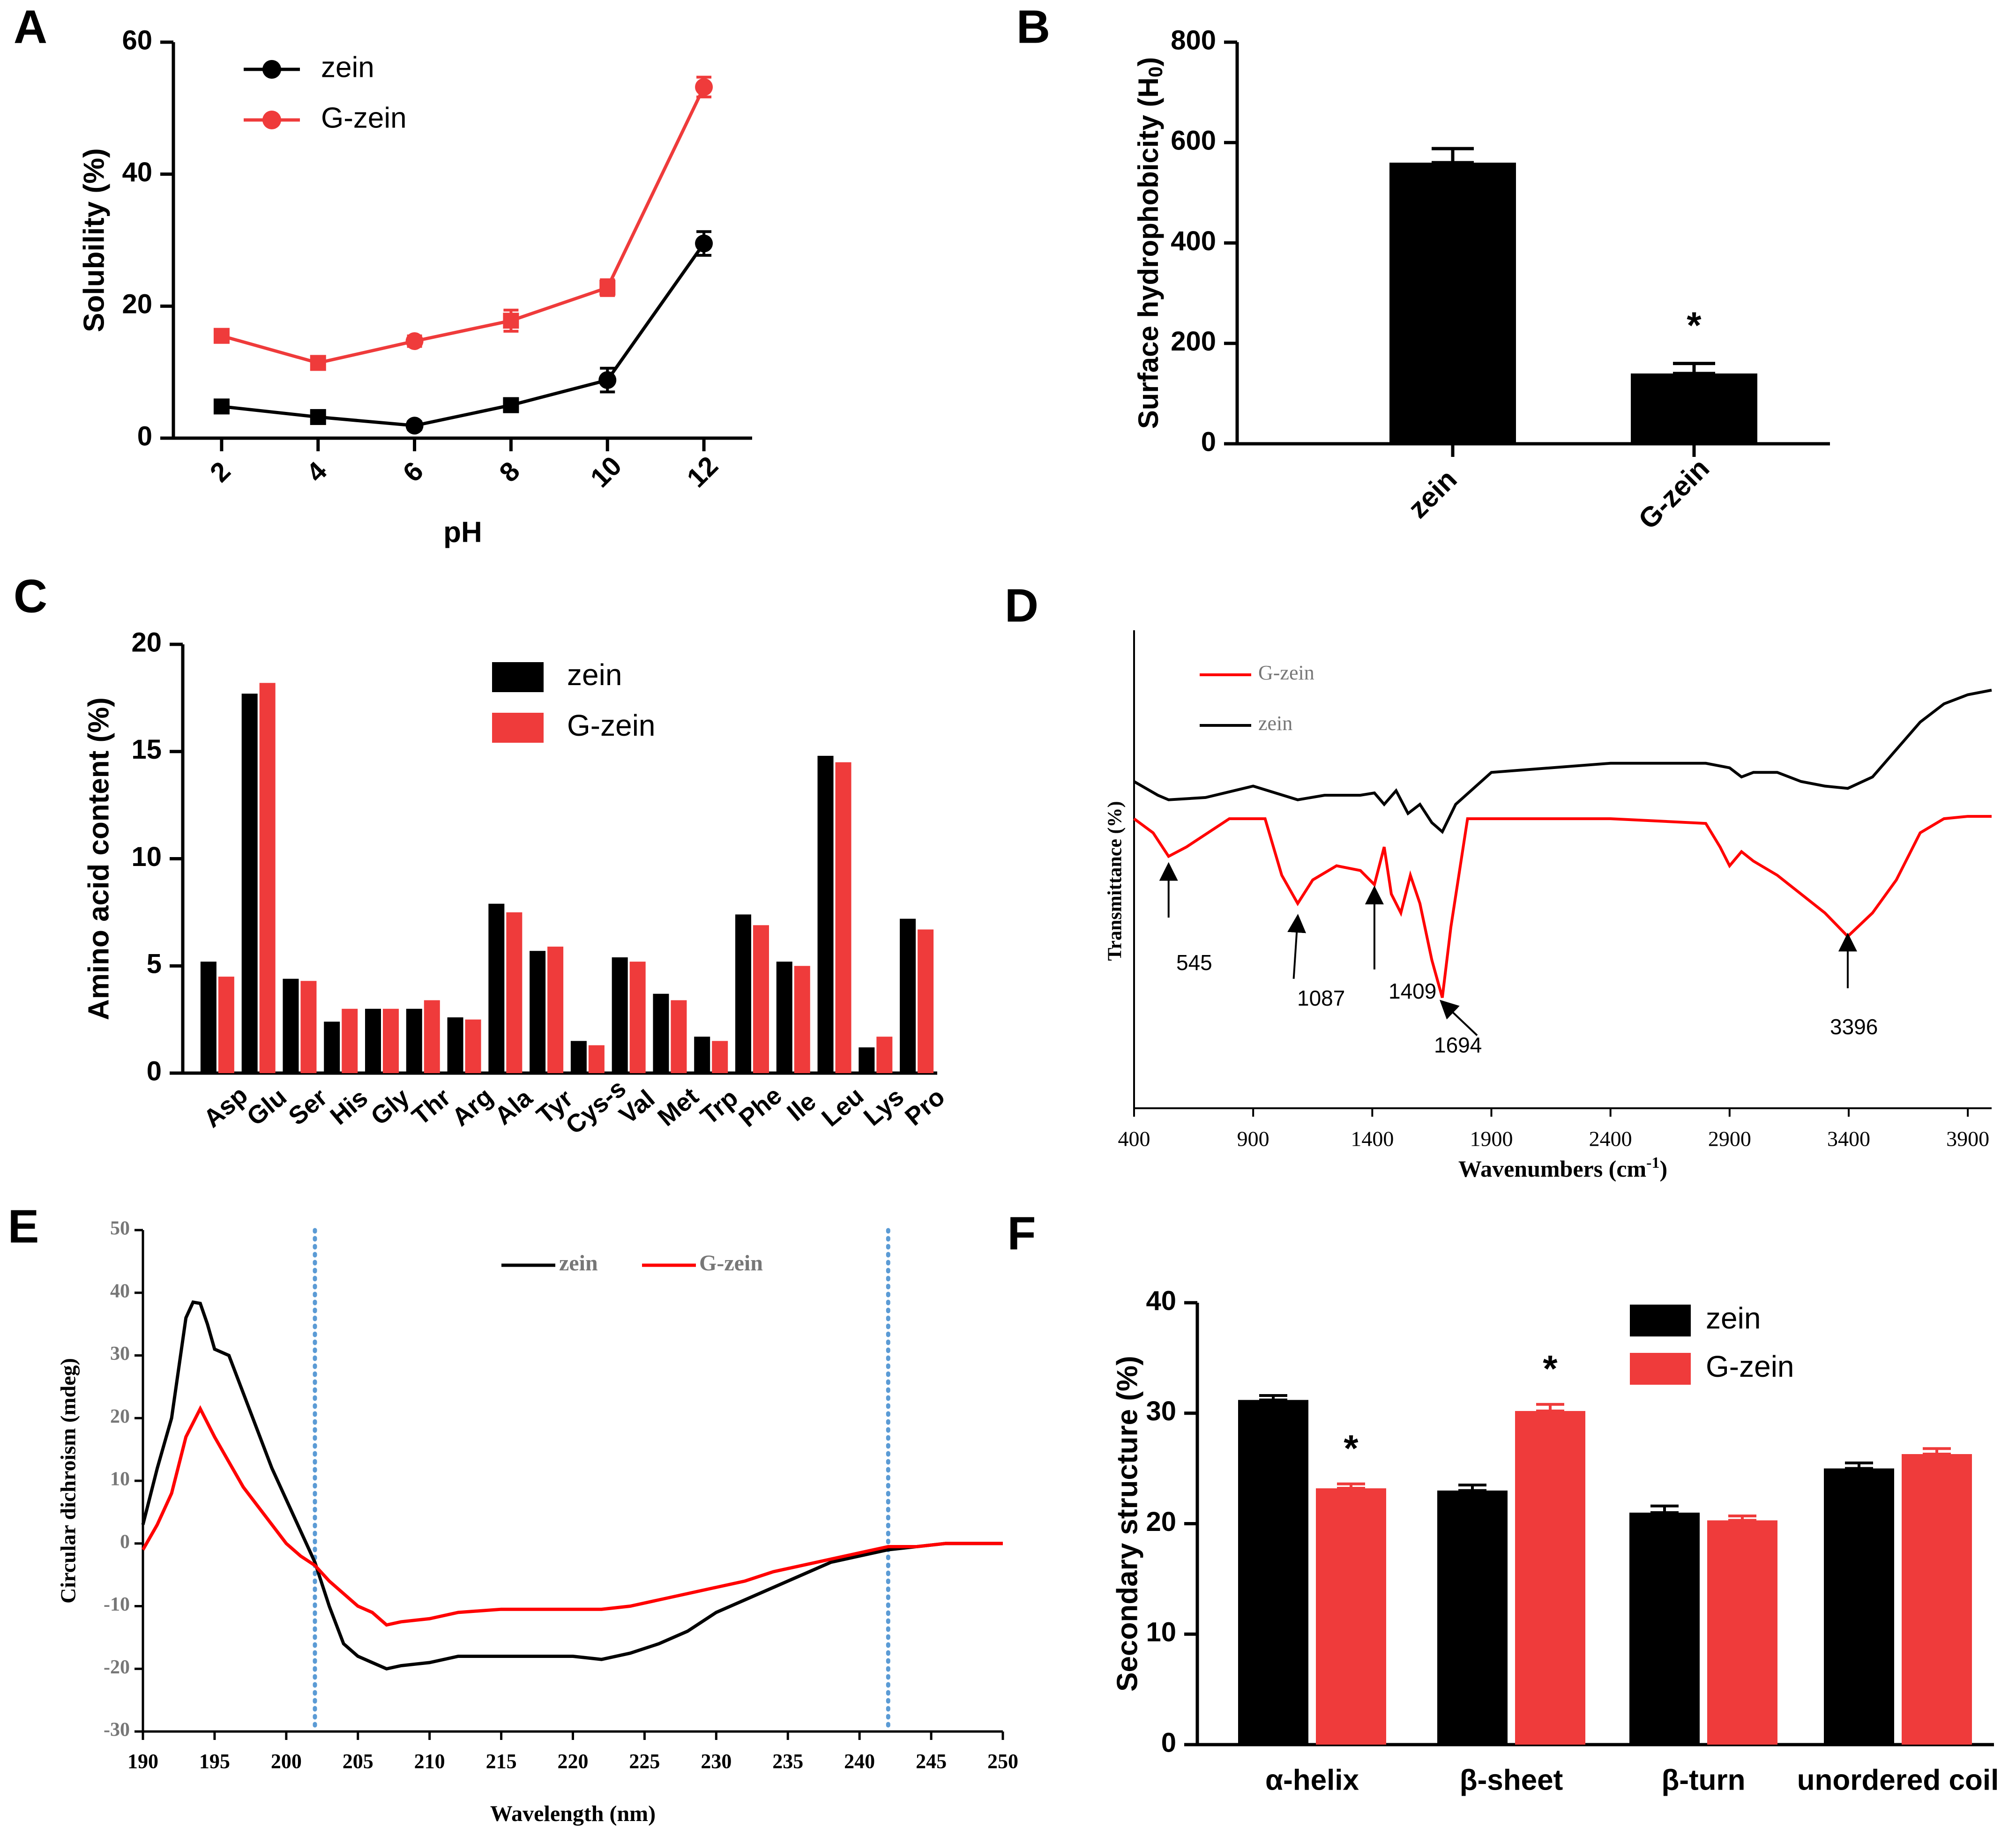 The width and height of the screenshot is (2016, 1836). I want to click on peak-label: 3396, so click(1854, 1027).